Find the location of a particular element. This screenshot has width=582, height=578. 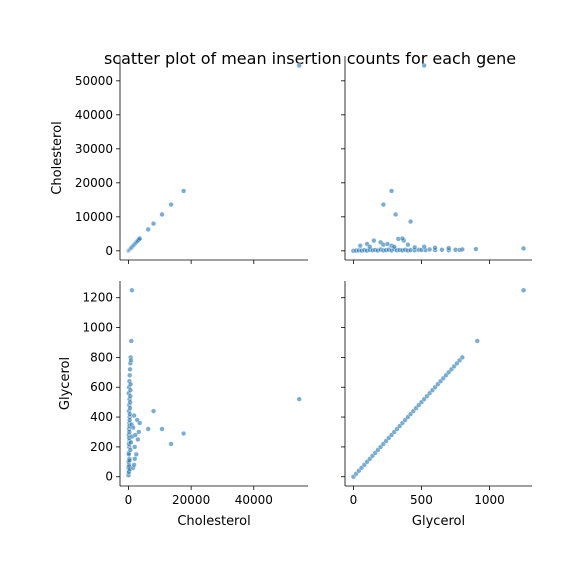

y-tick-label: 20000 is located at coordinates (94, 183).